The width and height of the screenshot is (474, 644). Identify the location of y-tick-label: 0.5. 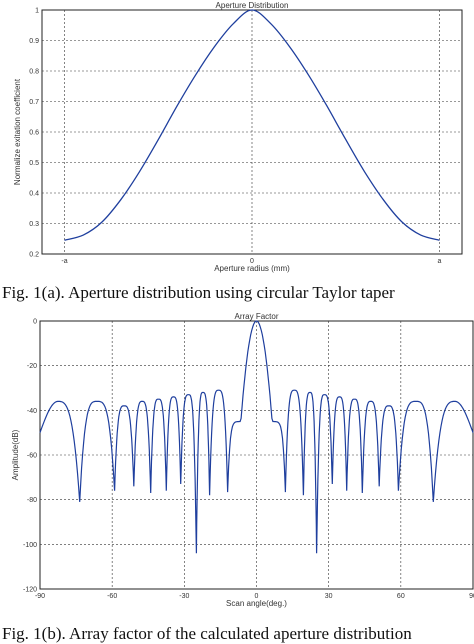
(34, 163).